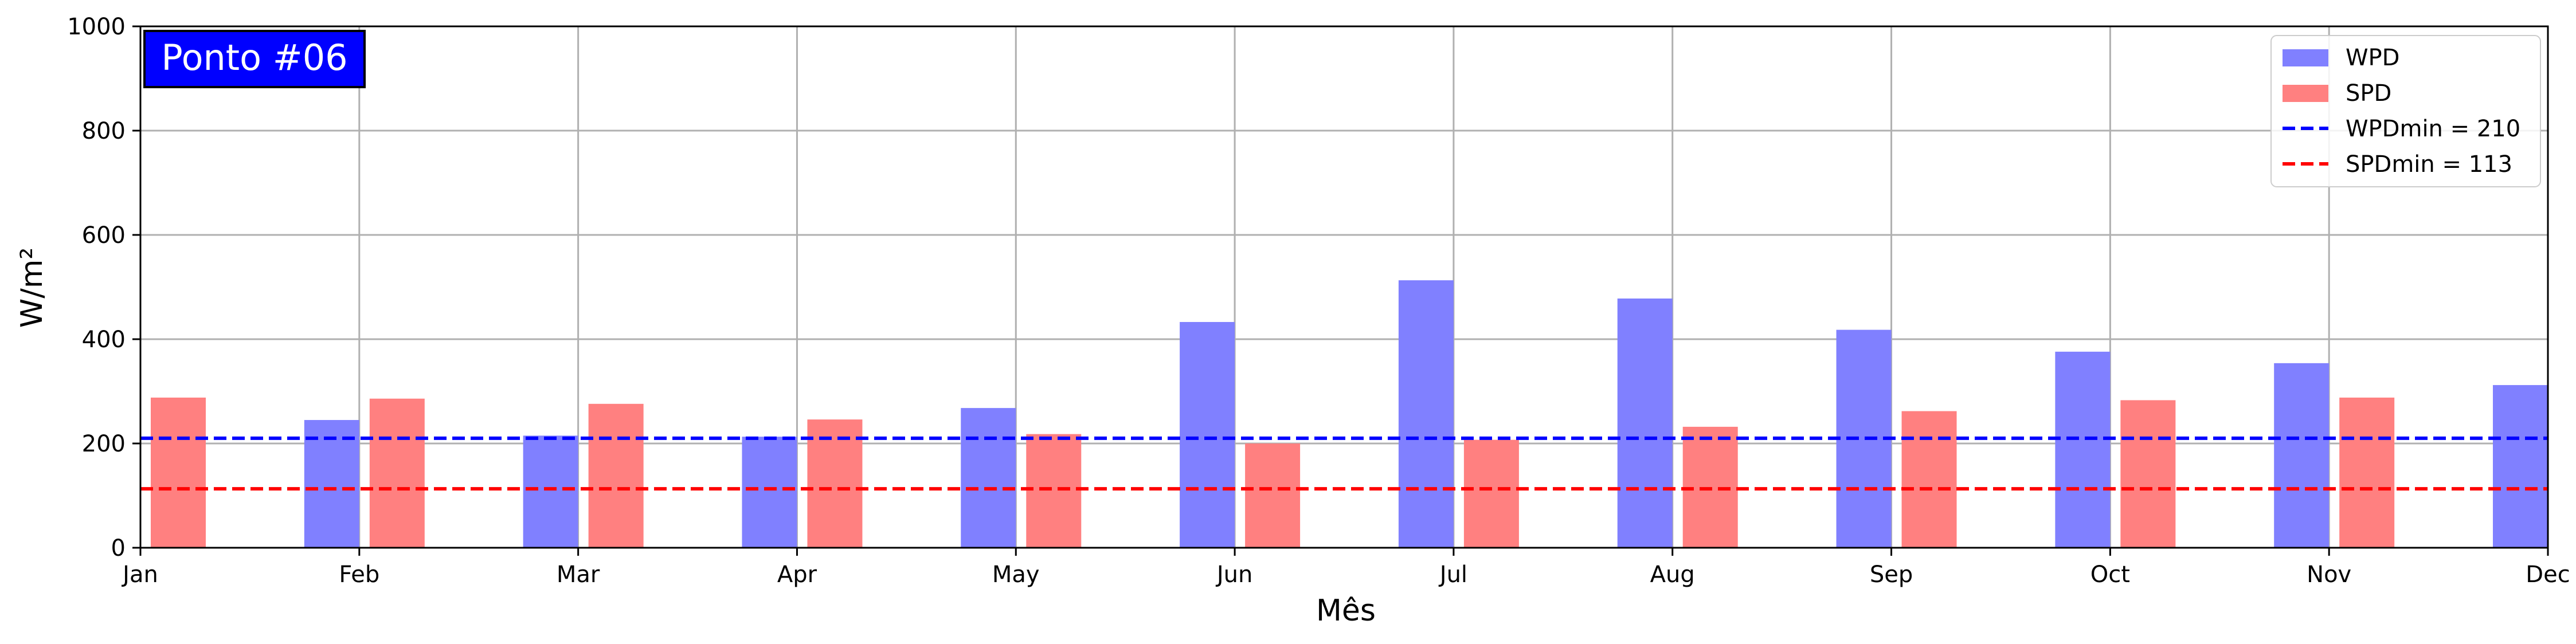 The height and width of the screenshot is (644, 2576). I want to click on bar-wpd-may, so click(988, 478).